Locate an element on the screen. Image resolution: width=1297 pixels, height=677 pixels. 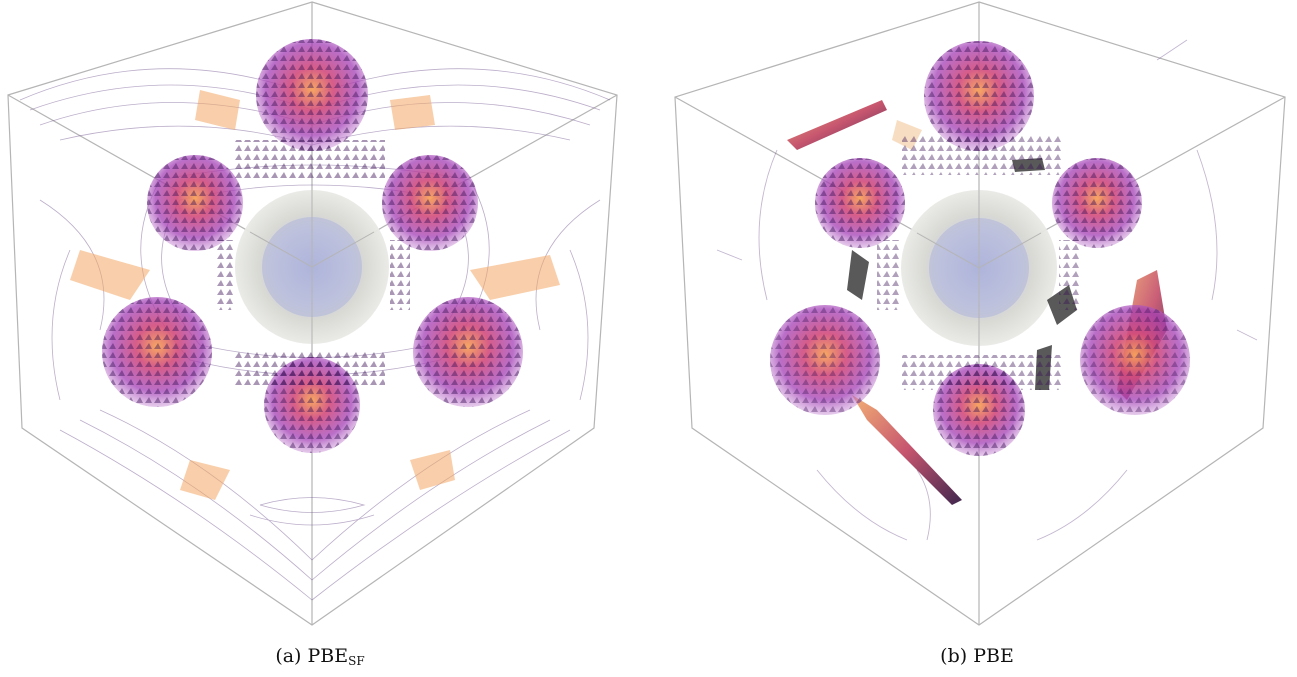
caption-a-subscript: SF is located at coordinates (356, 661).